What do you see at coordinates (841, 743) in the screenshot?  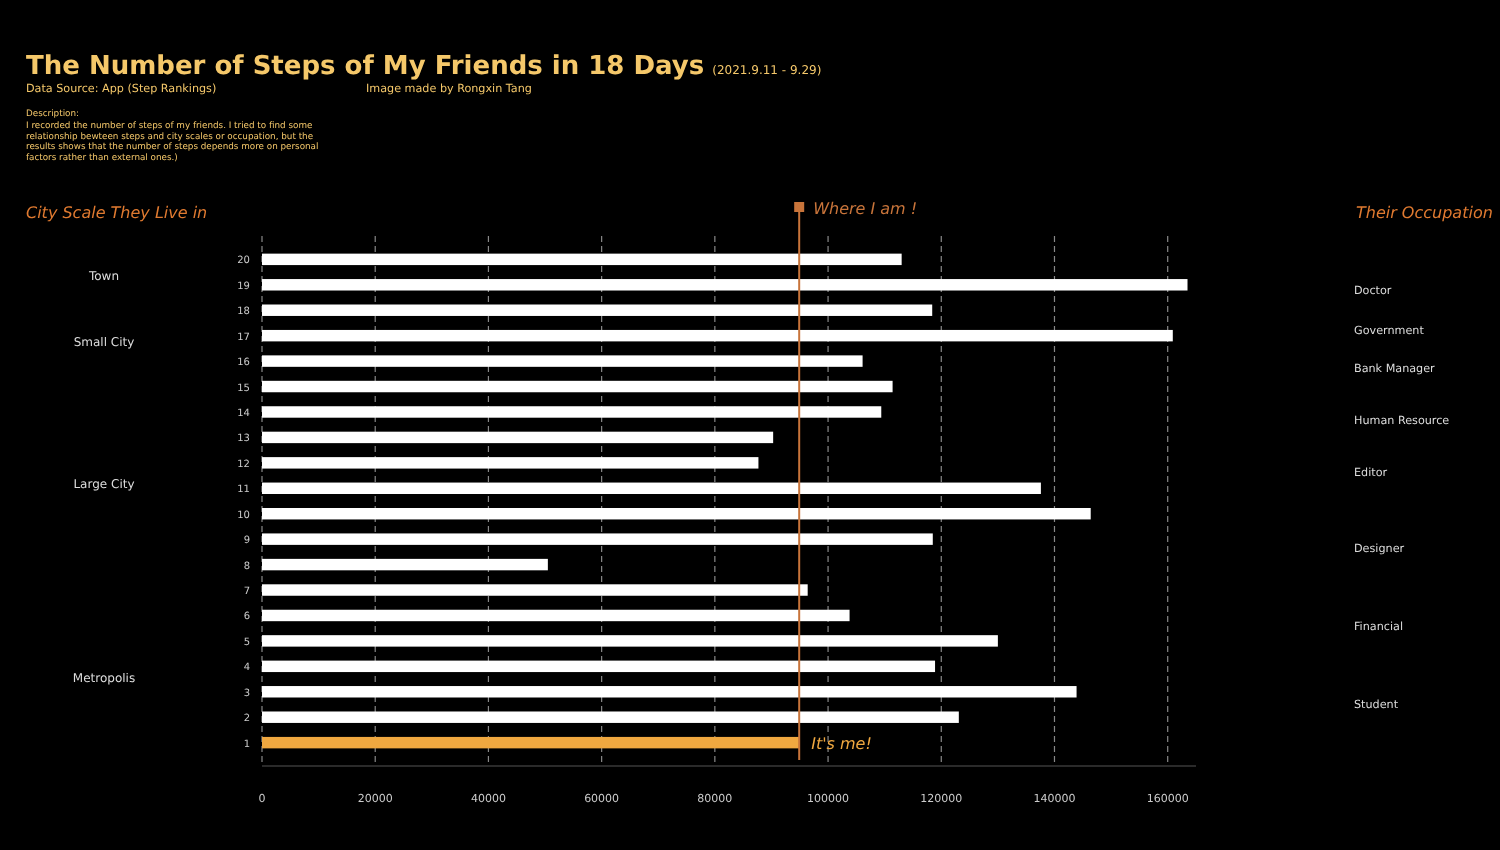 I see `annotation: It's me!` at bounding box center [841, 743].